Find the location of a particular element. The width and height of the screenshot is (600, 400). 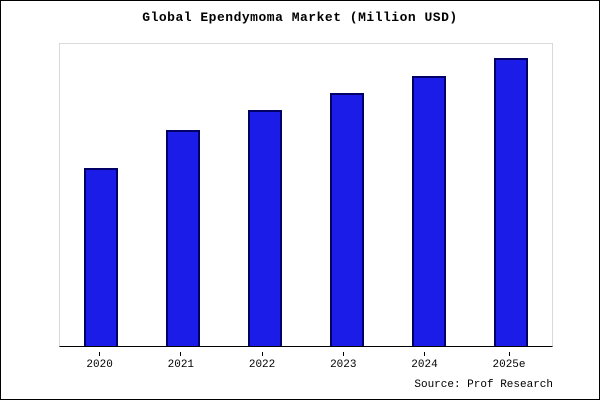

x-tick-label-2021: 2021 is located at coordinates (181, 361).